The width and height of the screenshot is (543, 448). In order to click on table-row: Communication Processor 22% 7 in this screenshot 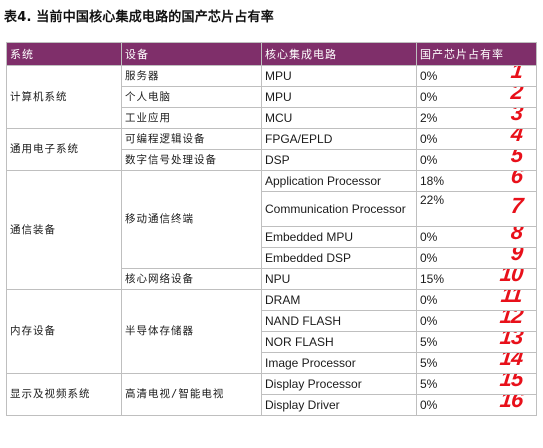, I will do `click(272, 209)`.